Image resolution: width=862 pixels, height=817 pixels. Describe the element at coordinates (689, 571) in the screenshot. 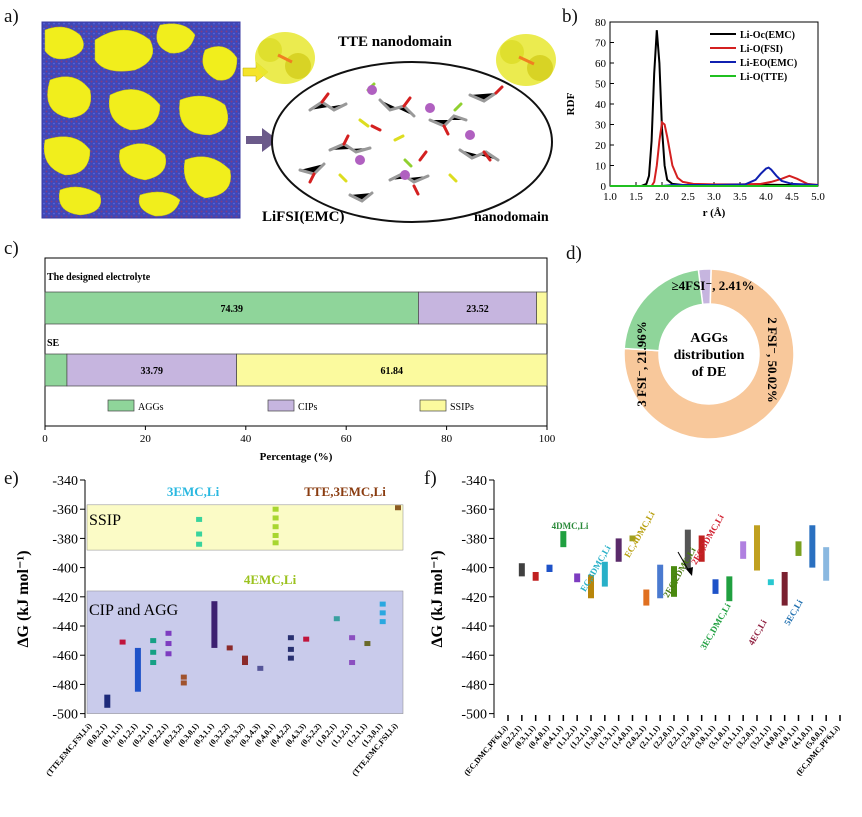

I see `annotation-arrowhead` at that location.